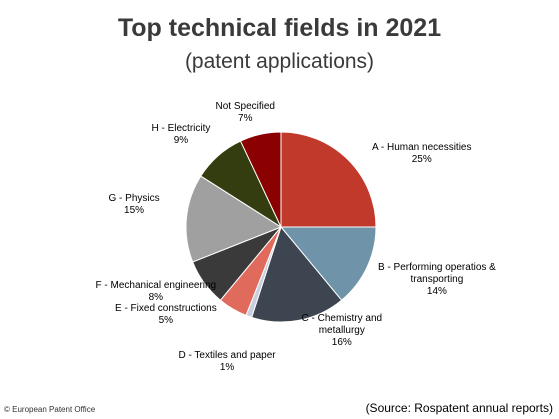  I want to click on copyright-note: © European Patent Office, so click(49, 409).